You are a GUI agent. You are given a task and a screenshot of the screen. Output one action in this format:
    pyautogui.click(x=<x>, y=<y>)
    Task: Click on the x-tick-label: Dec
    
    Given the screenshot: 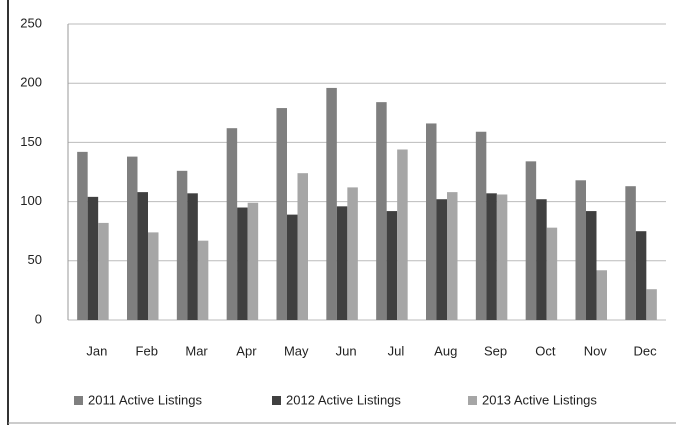 What is the action you would take?
    pyautogui.click(x=646, y=350)
    